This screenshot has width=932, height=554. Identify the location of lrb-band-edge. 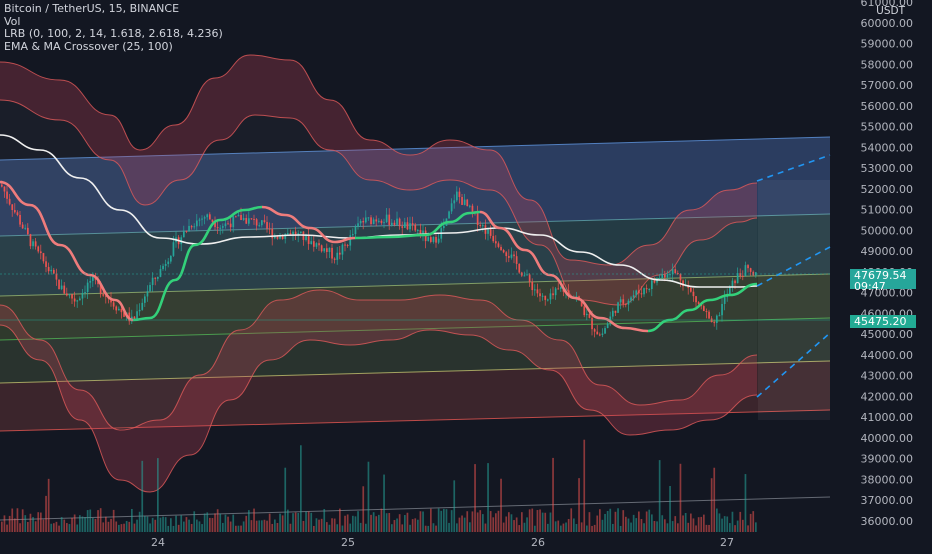
(415, 420).